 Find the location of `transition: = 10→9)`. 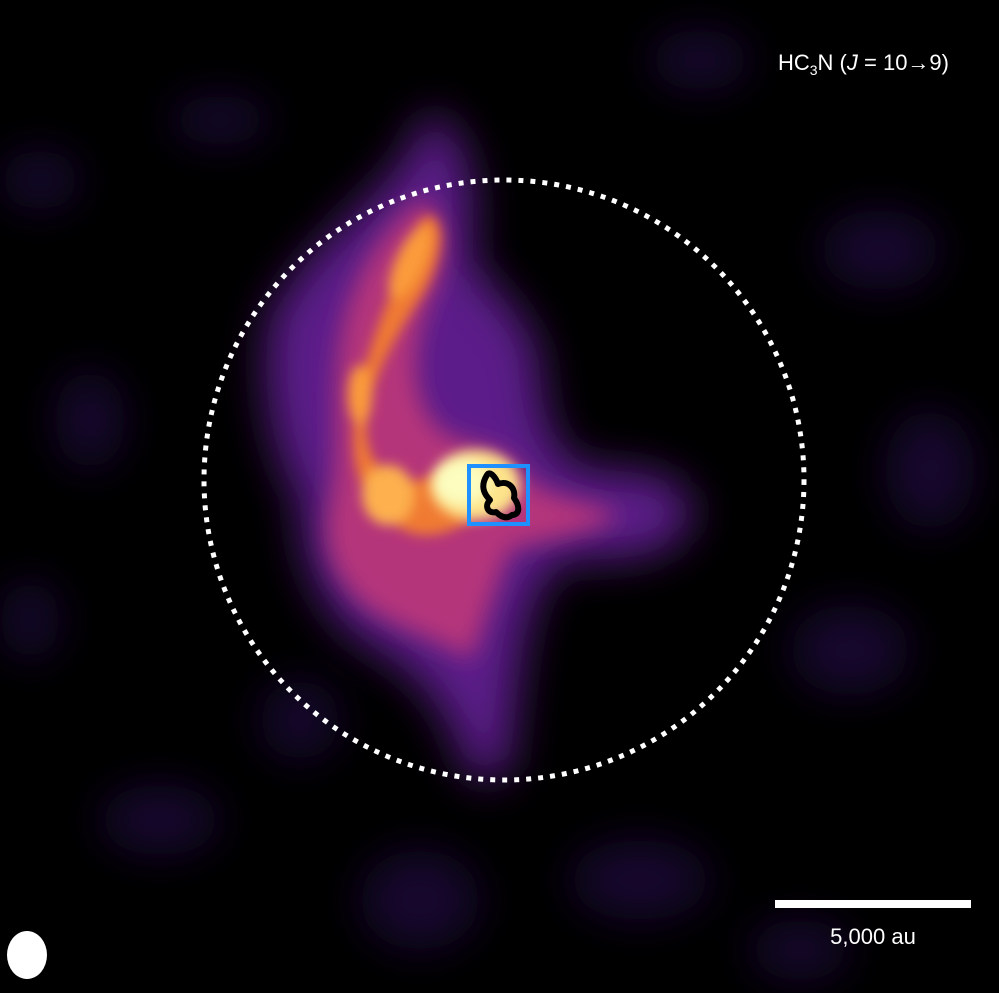

transition: = 10→9) is located at coordinates (903, 62).